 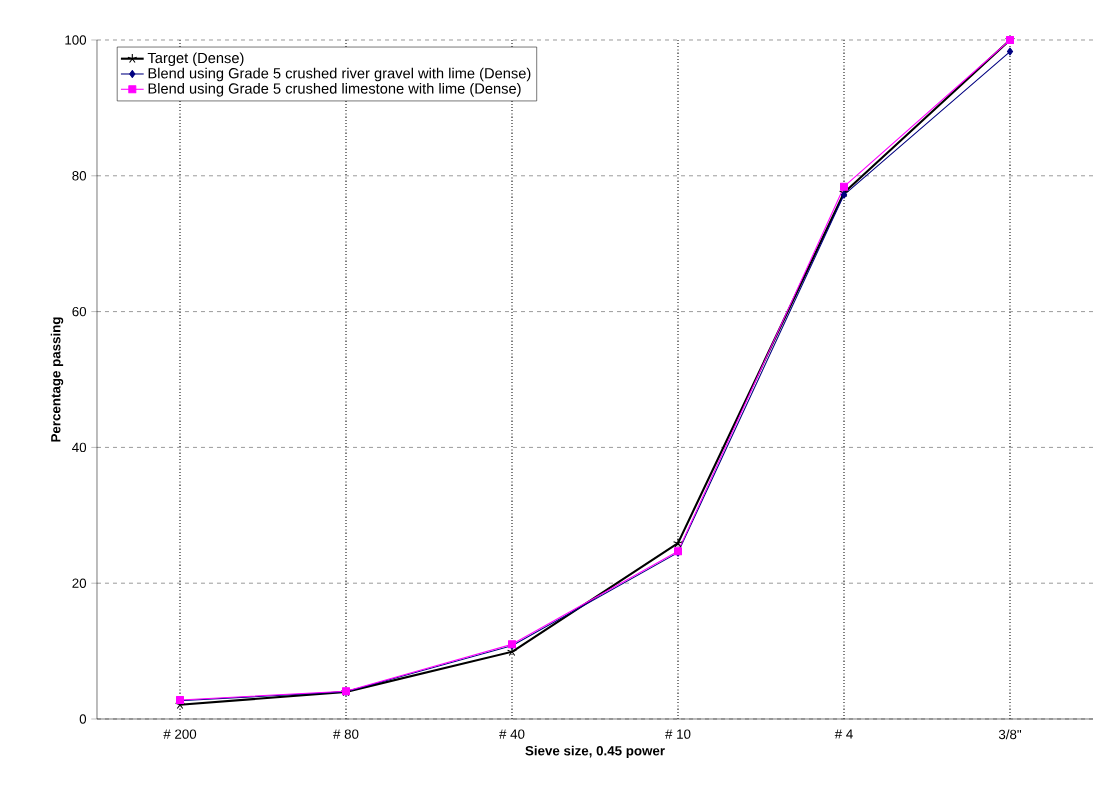 What do you see at coordinates (83, 719) in the screenshot?
I see `y-tick-label: 0` at bounding box center [83, 719].